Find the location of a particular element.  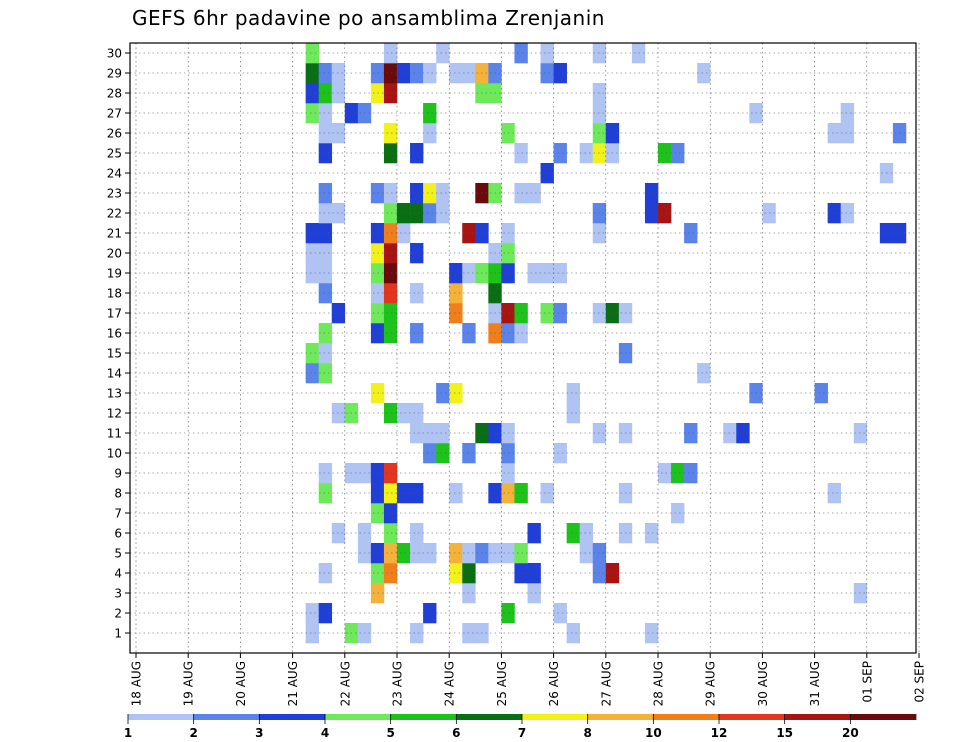

colorbar: 1 2 3 4 5 6 7 8 10 12 15 20 is located at coordinates (520, 727).